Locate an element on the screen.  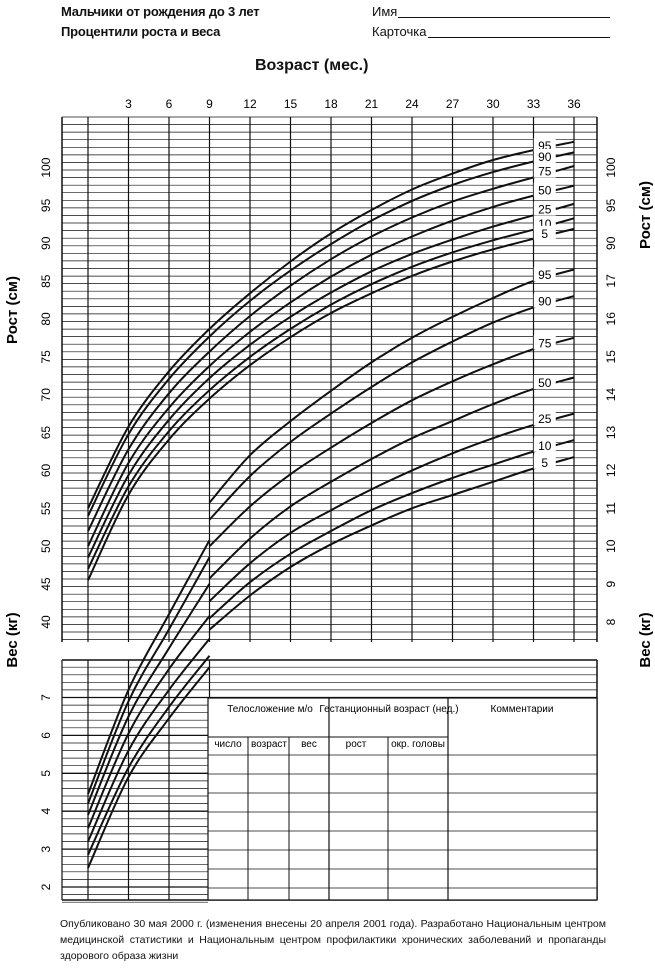
age-tick-label: 9 is located at coordinates (209, 104).